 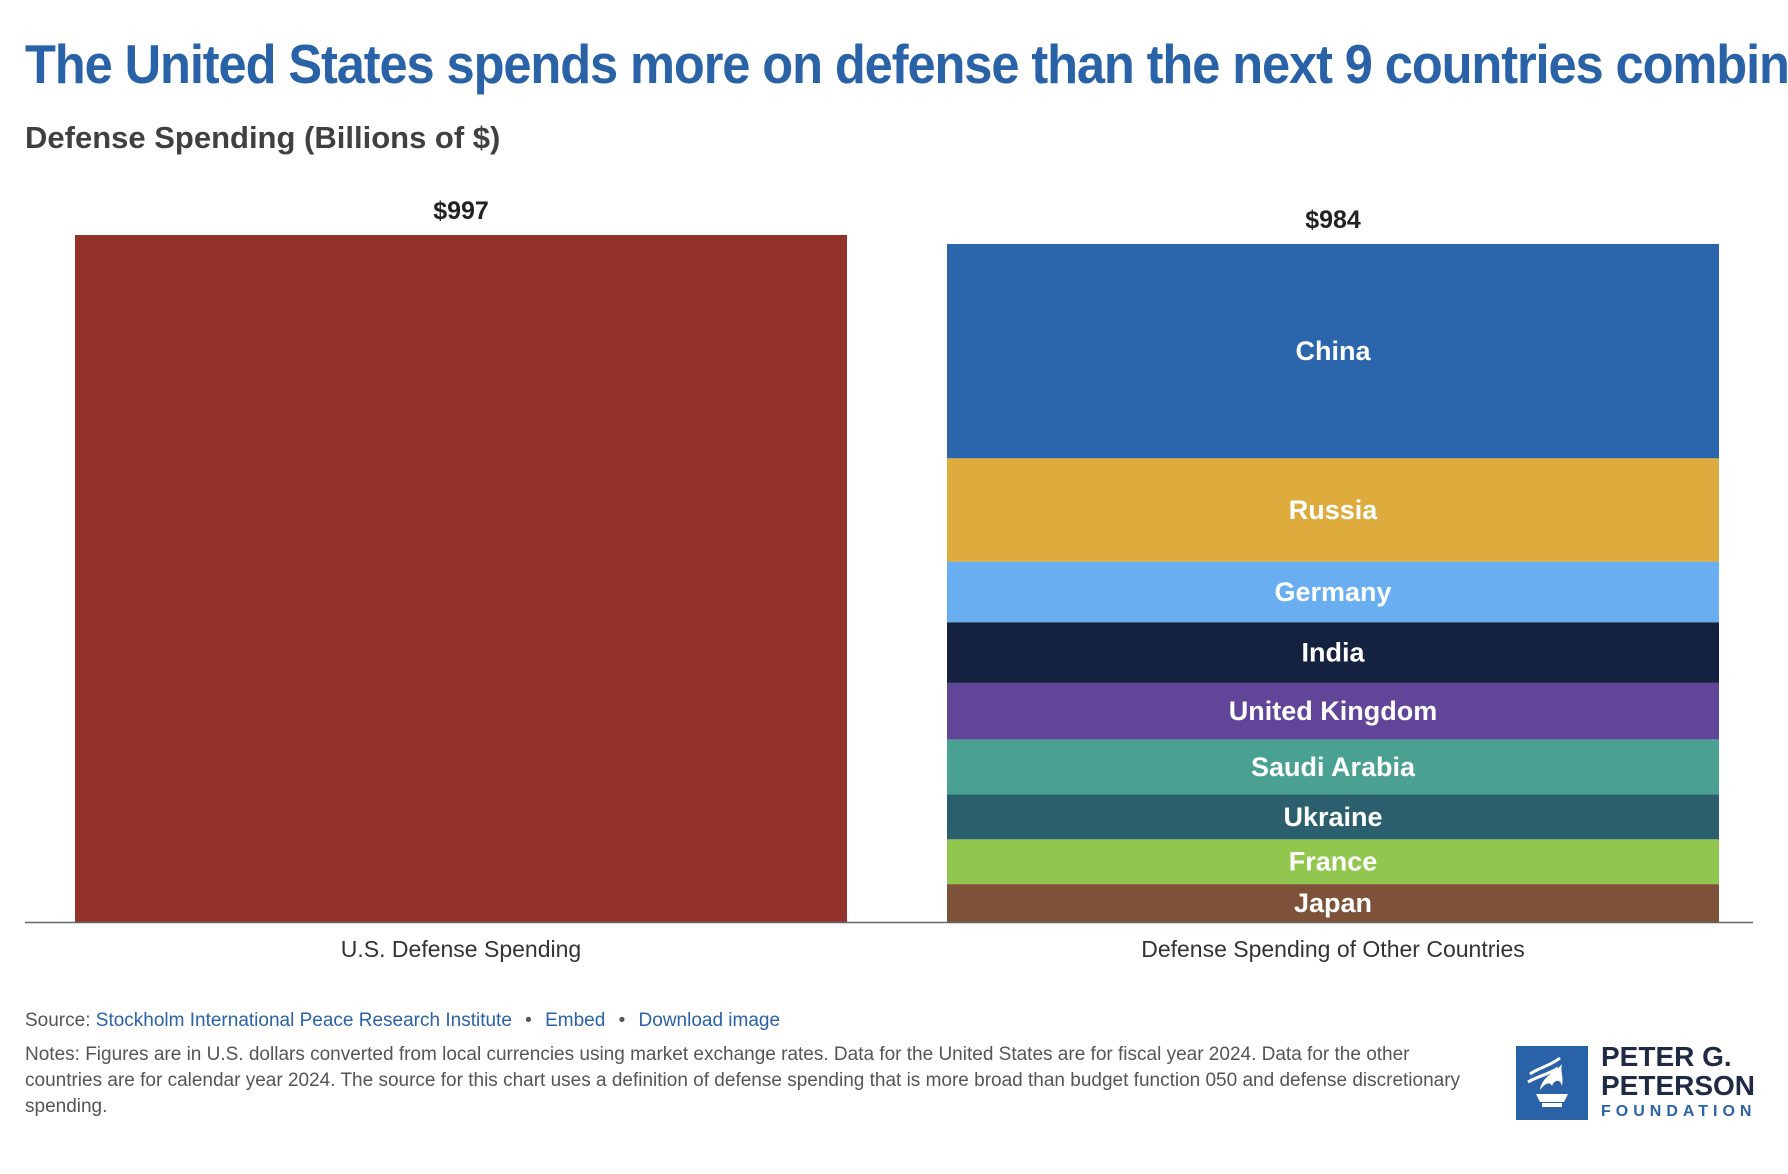 I want to click on bar-segment-france, so click(x=1333, y=862).